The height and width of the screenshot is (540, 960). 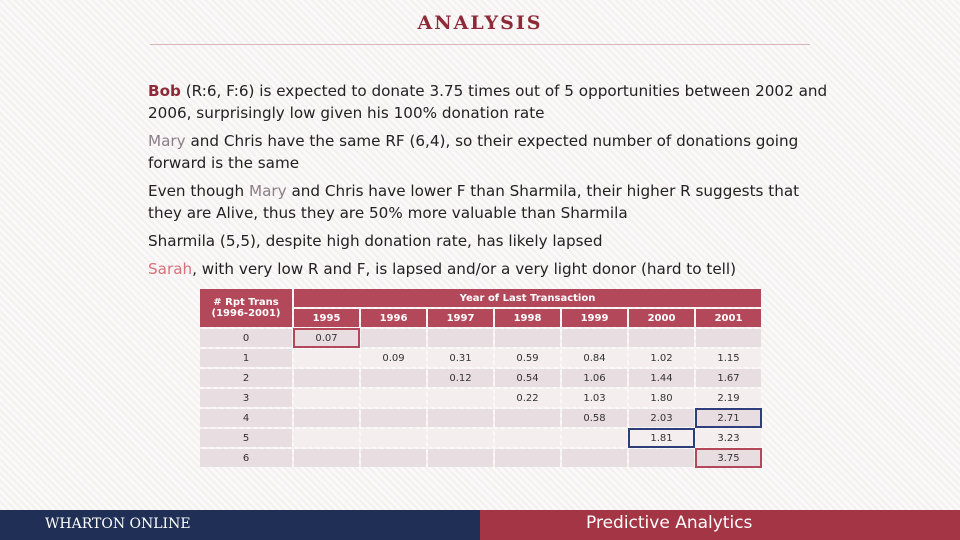 What do you see at coordinates (661, 358) in the screenshot?
I see `table-cell: 1.02` at bounding box center [661, 358].